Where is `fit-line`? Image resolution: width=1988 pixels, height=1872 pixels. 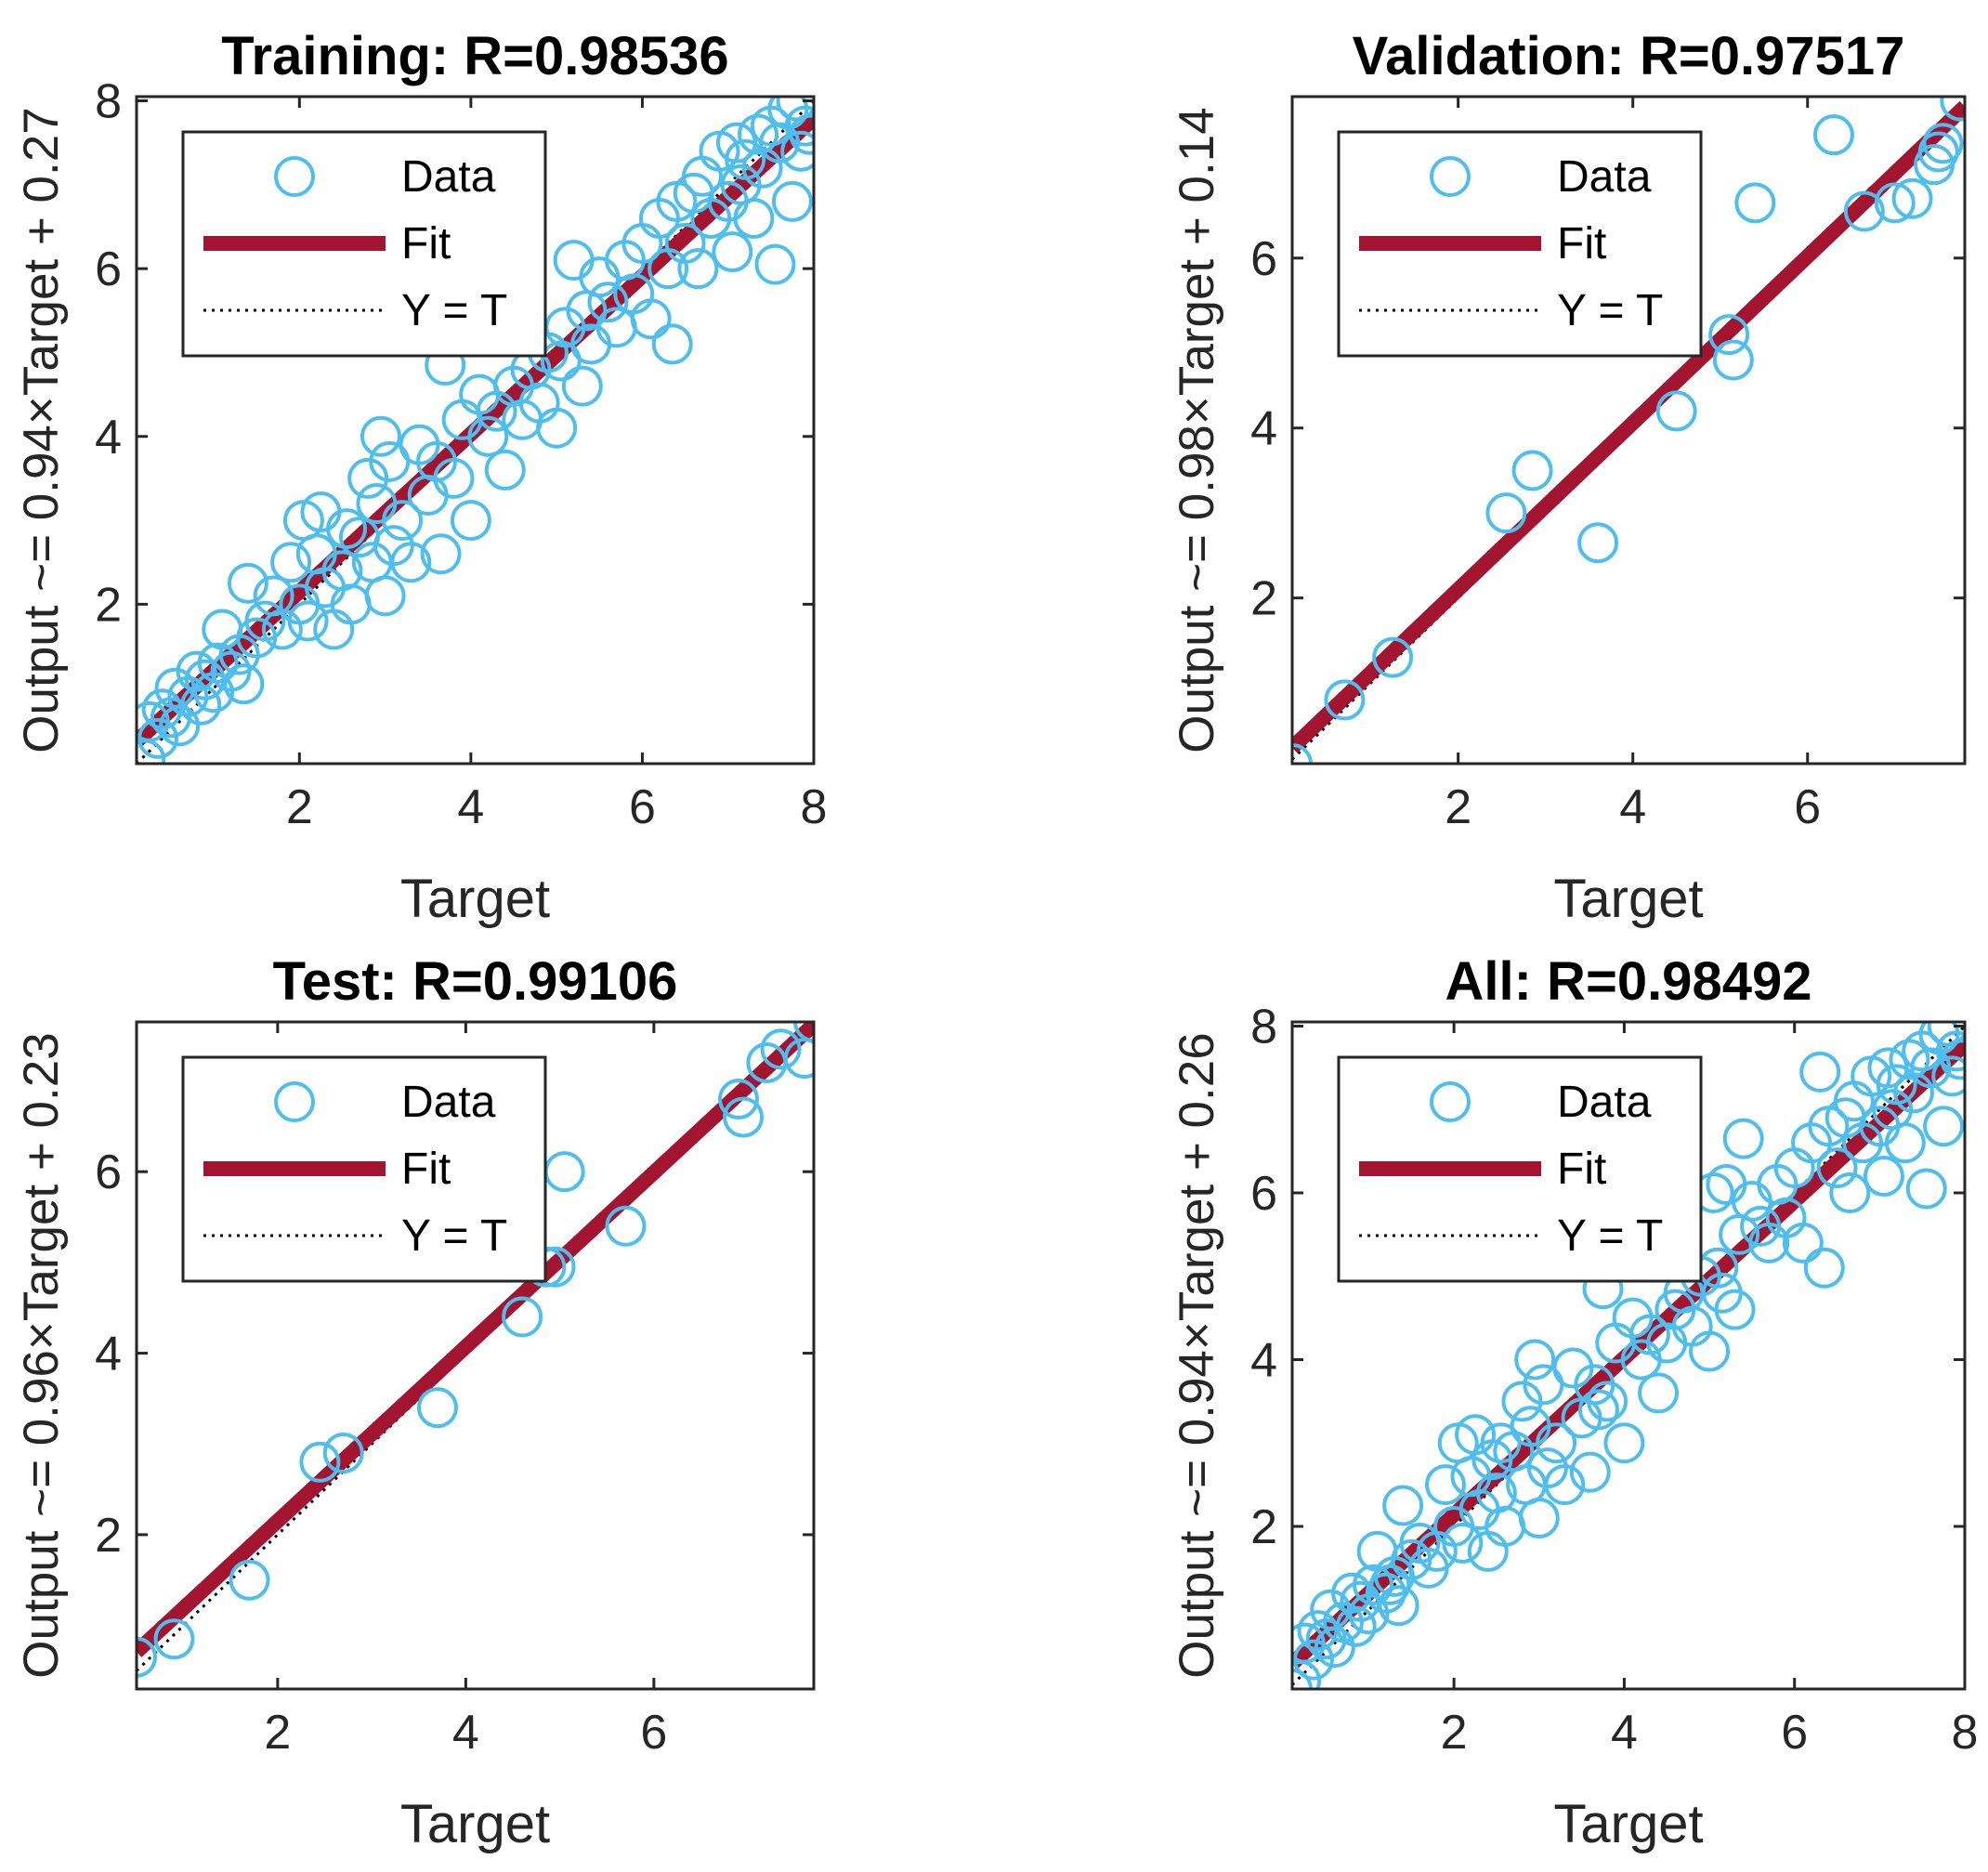 fit-line is located at coordinates (476, 1339).